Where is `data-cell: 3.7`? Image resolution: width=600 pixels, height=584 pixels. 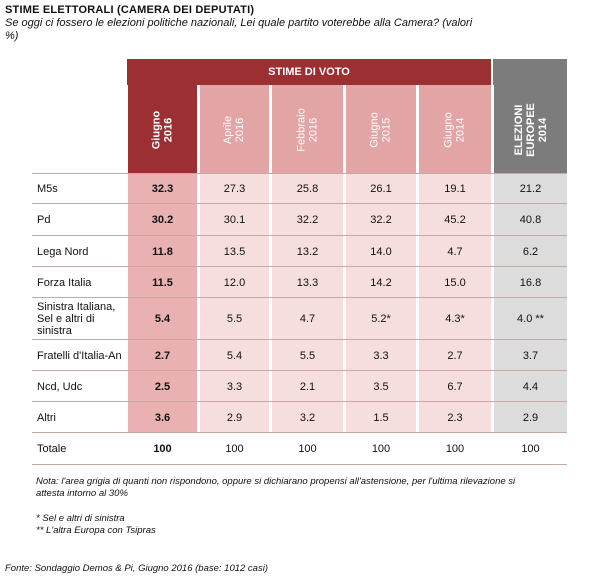
data-cell: 3.7 is located at coordinates (530, 355).